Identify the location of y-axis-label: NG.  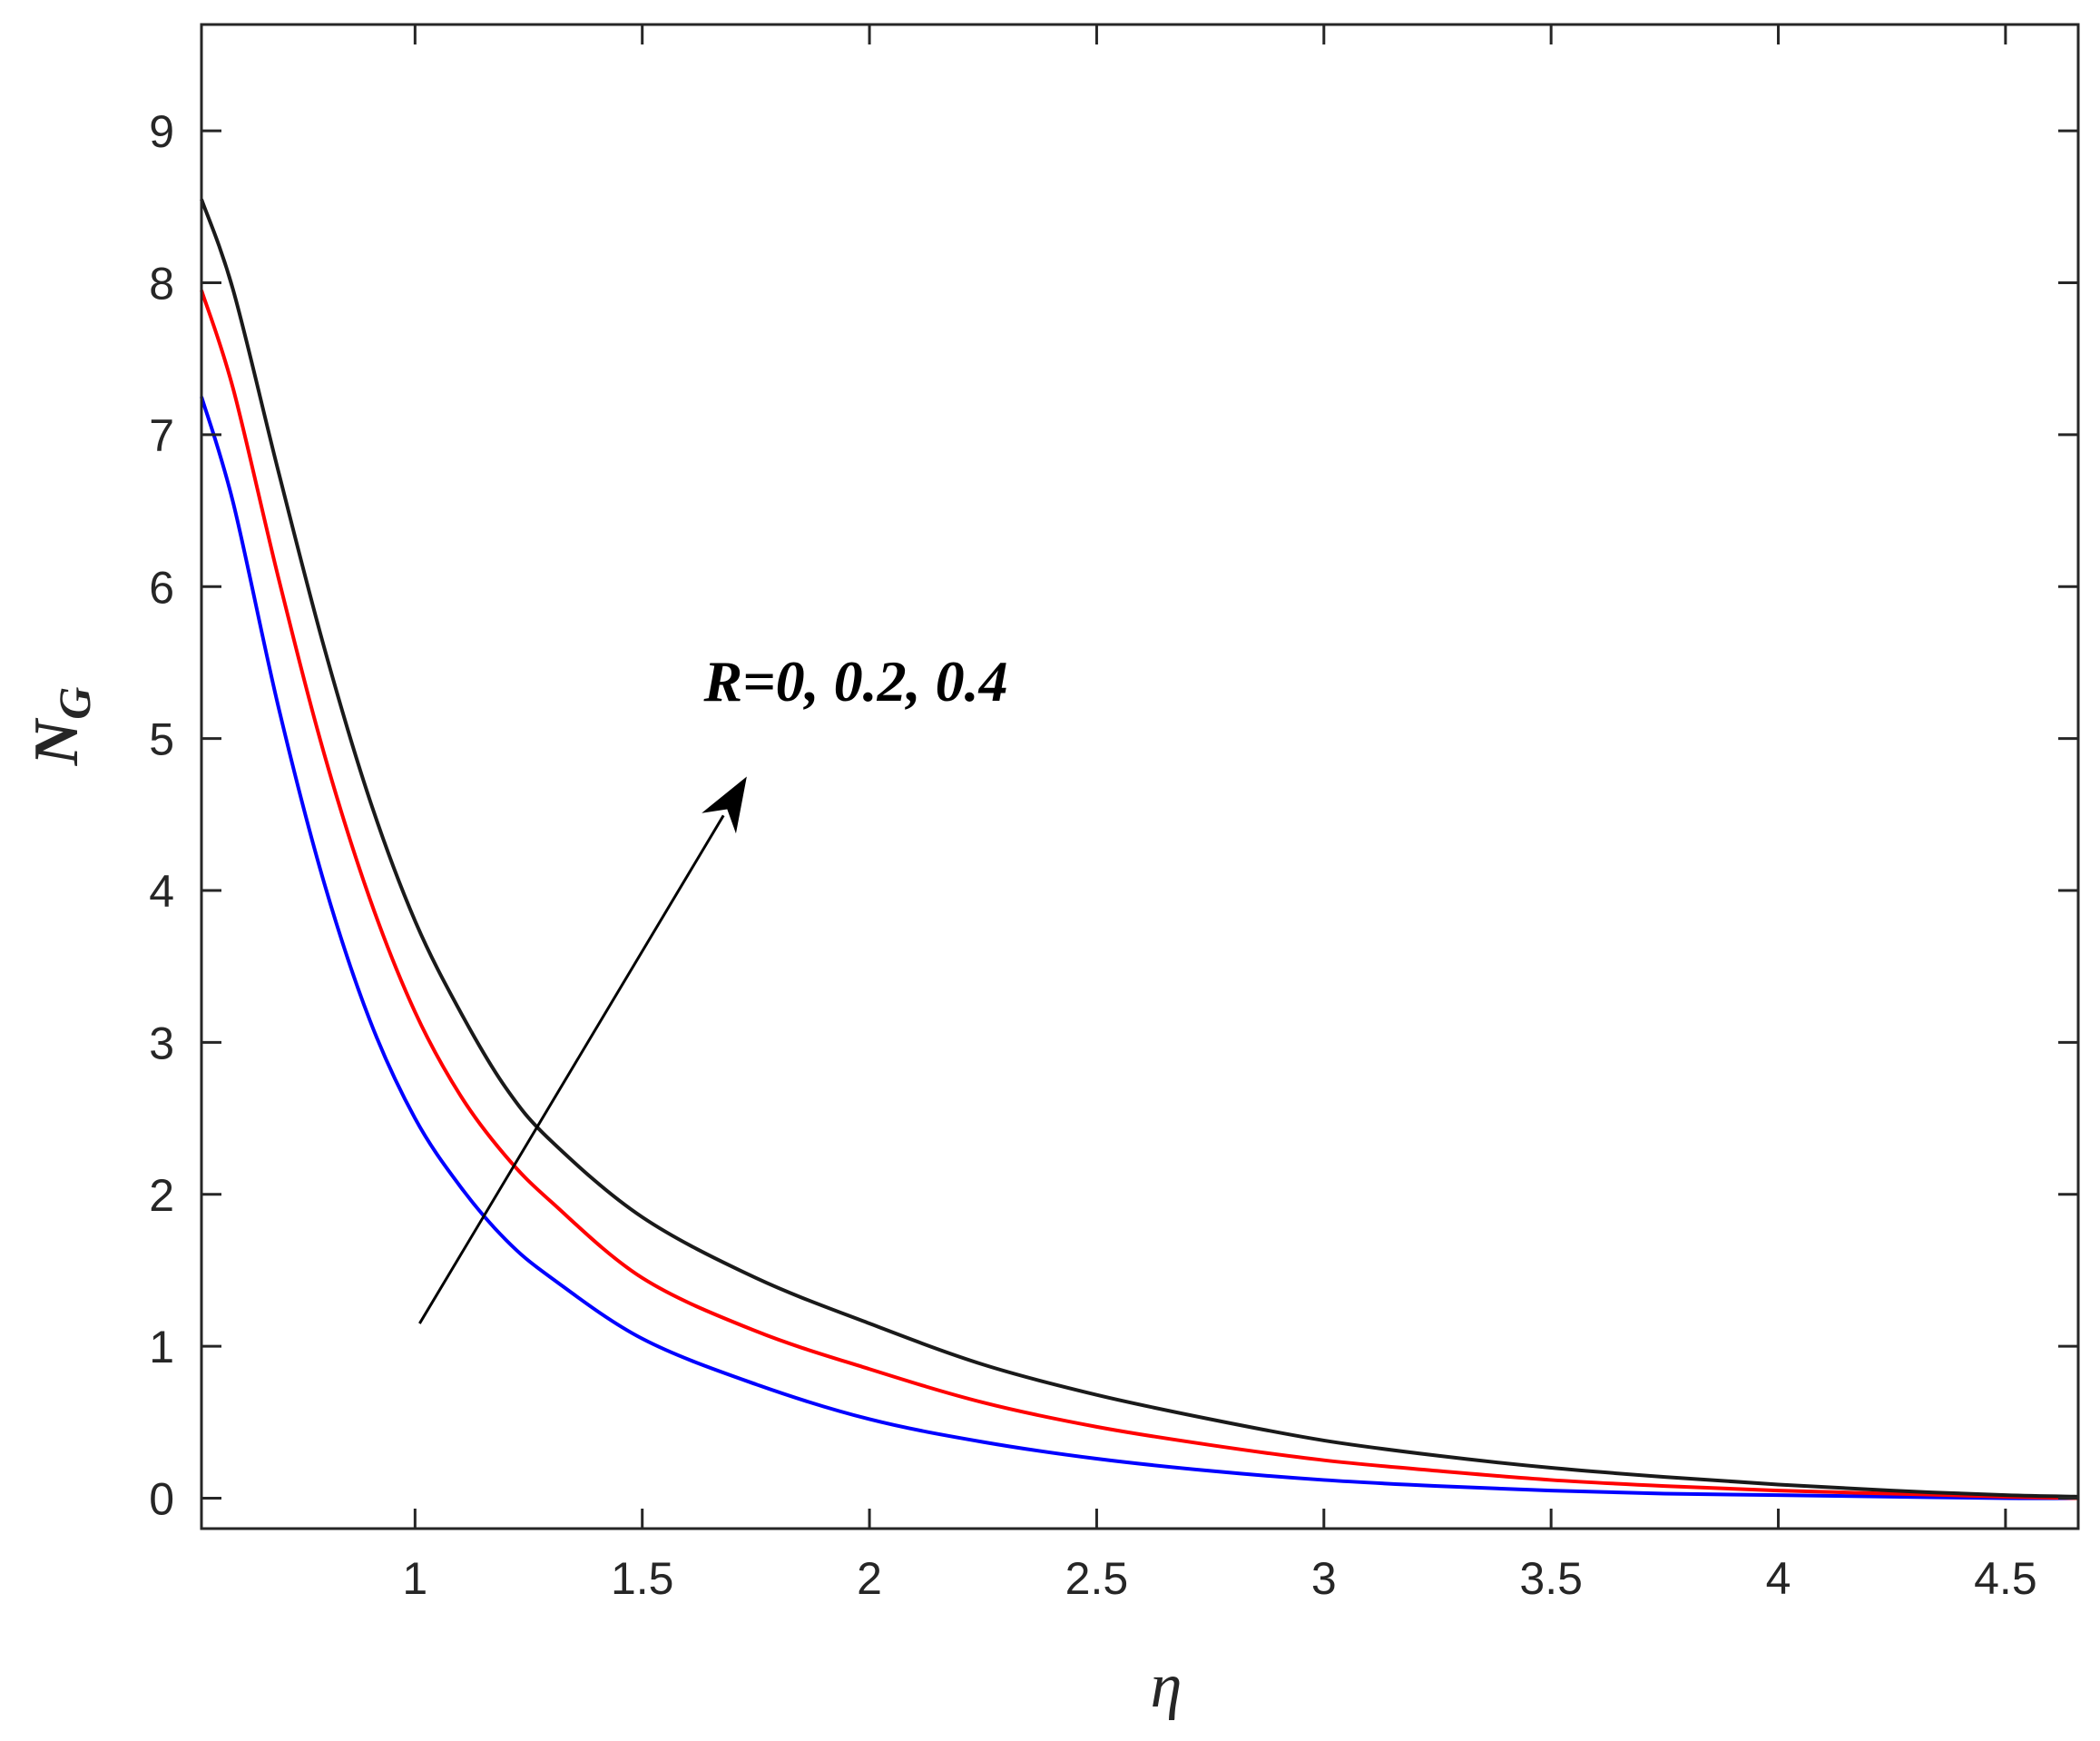
(61, 727).